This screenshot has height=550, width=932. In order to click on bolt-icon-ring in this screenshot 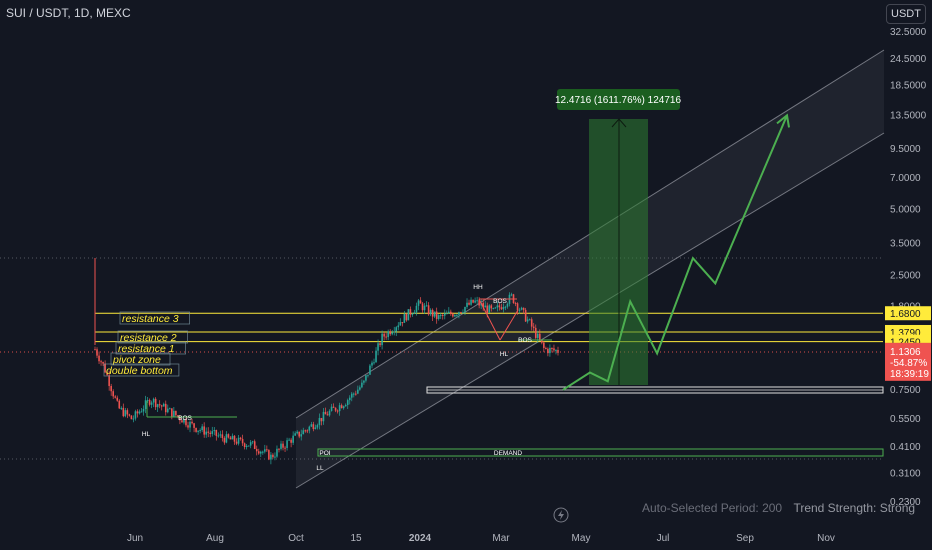, I will do `click(561, 515)`.